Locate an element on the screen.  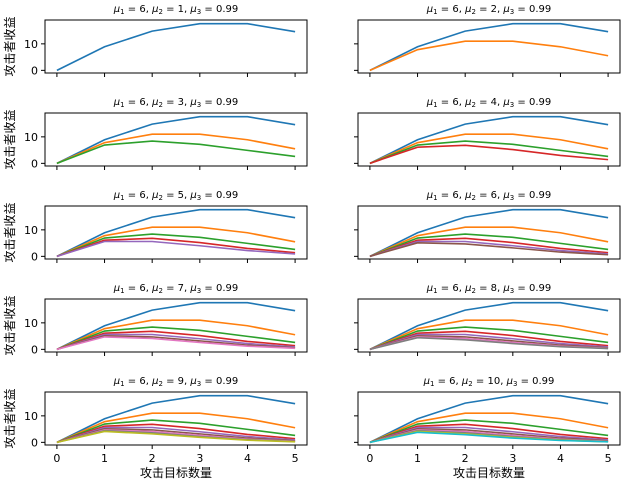
title-text: = 3, is located at coordinates (176, 102).